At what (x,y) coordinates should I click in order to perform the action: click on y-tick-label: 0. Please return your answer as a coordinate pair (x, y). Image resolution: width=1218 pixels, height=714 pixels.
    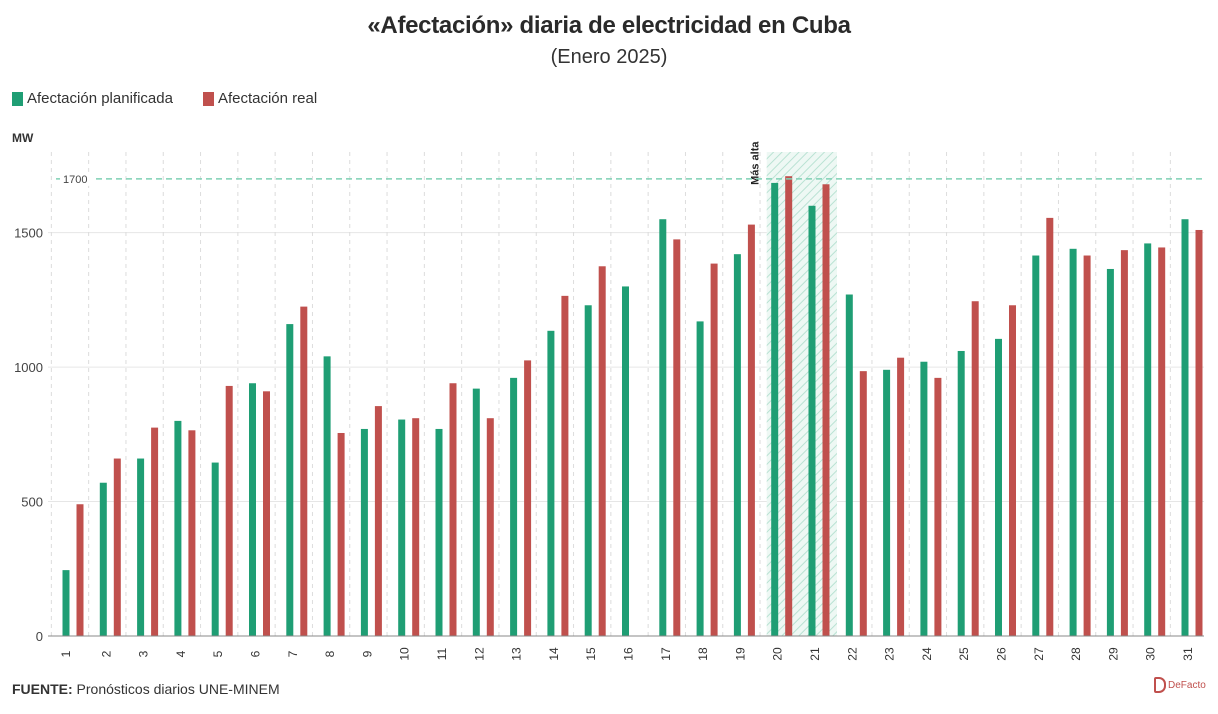
    Looking at the image, I should click on (39, 636).